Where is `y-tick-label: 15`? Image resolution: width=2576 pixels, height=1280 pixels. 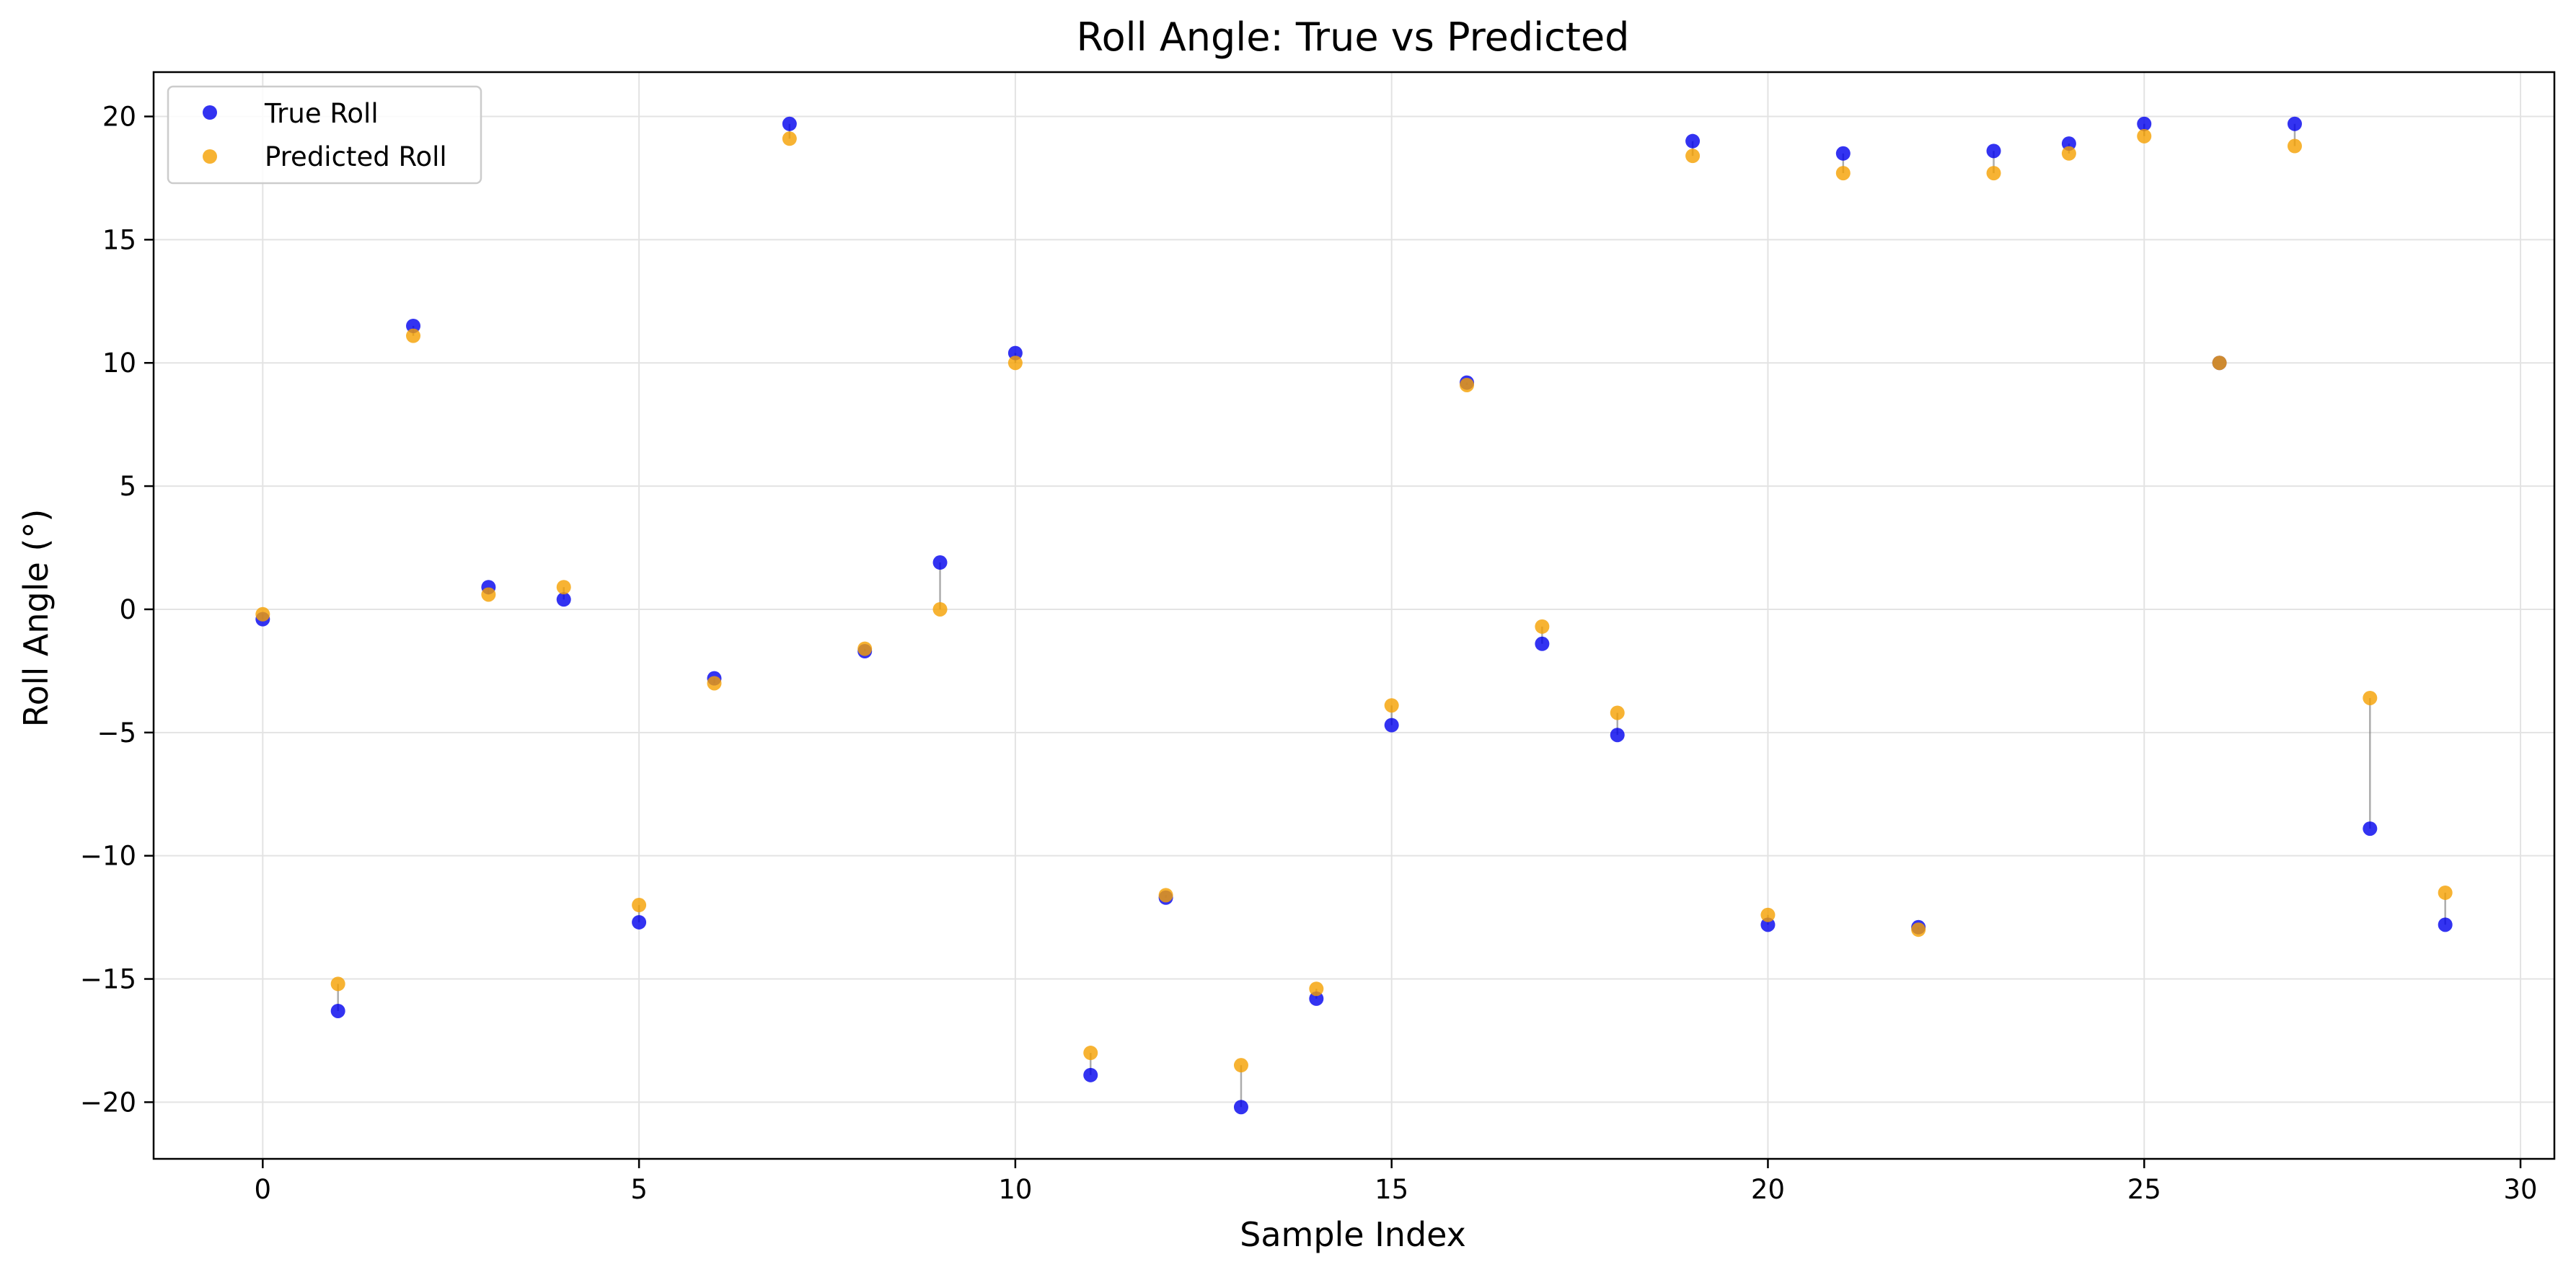 y-tick-label: 15 is located at coordinates (119, 239).